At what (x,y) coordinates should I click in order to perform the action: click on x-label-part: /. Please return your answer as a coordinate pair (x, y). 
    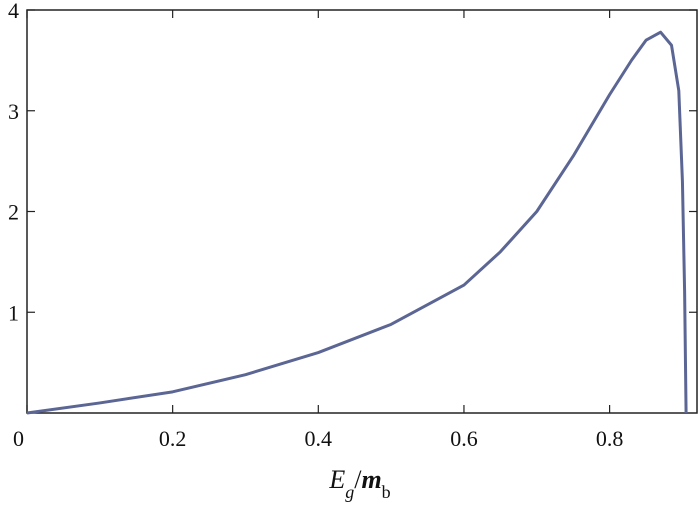
    Looking at the image, I should click on (358, 479).